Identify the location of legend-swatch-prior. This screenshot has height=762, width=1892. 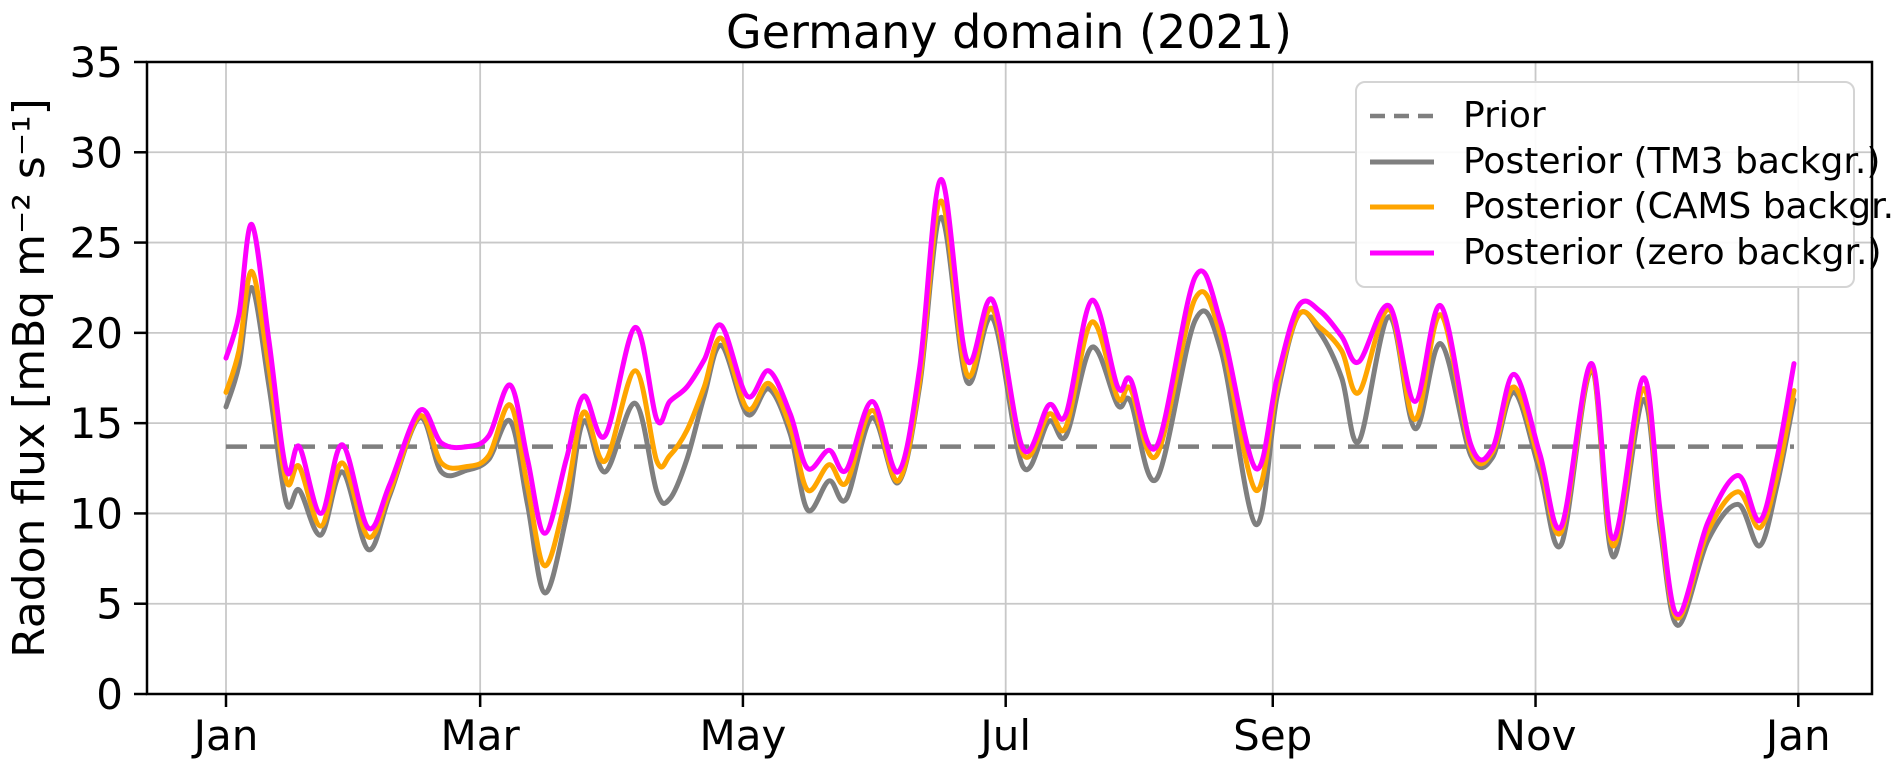
(1402, 116).